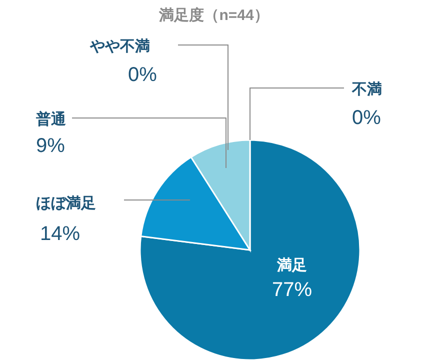 This screenshot has width=431, height=362. Describe the element at coordinates (60, 234) in the screenshot. I see `data-label: 14%` at that location.